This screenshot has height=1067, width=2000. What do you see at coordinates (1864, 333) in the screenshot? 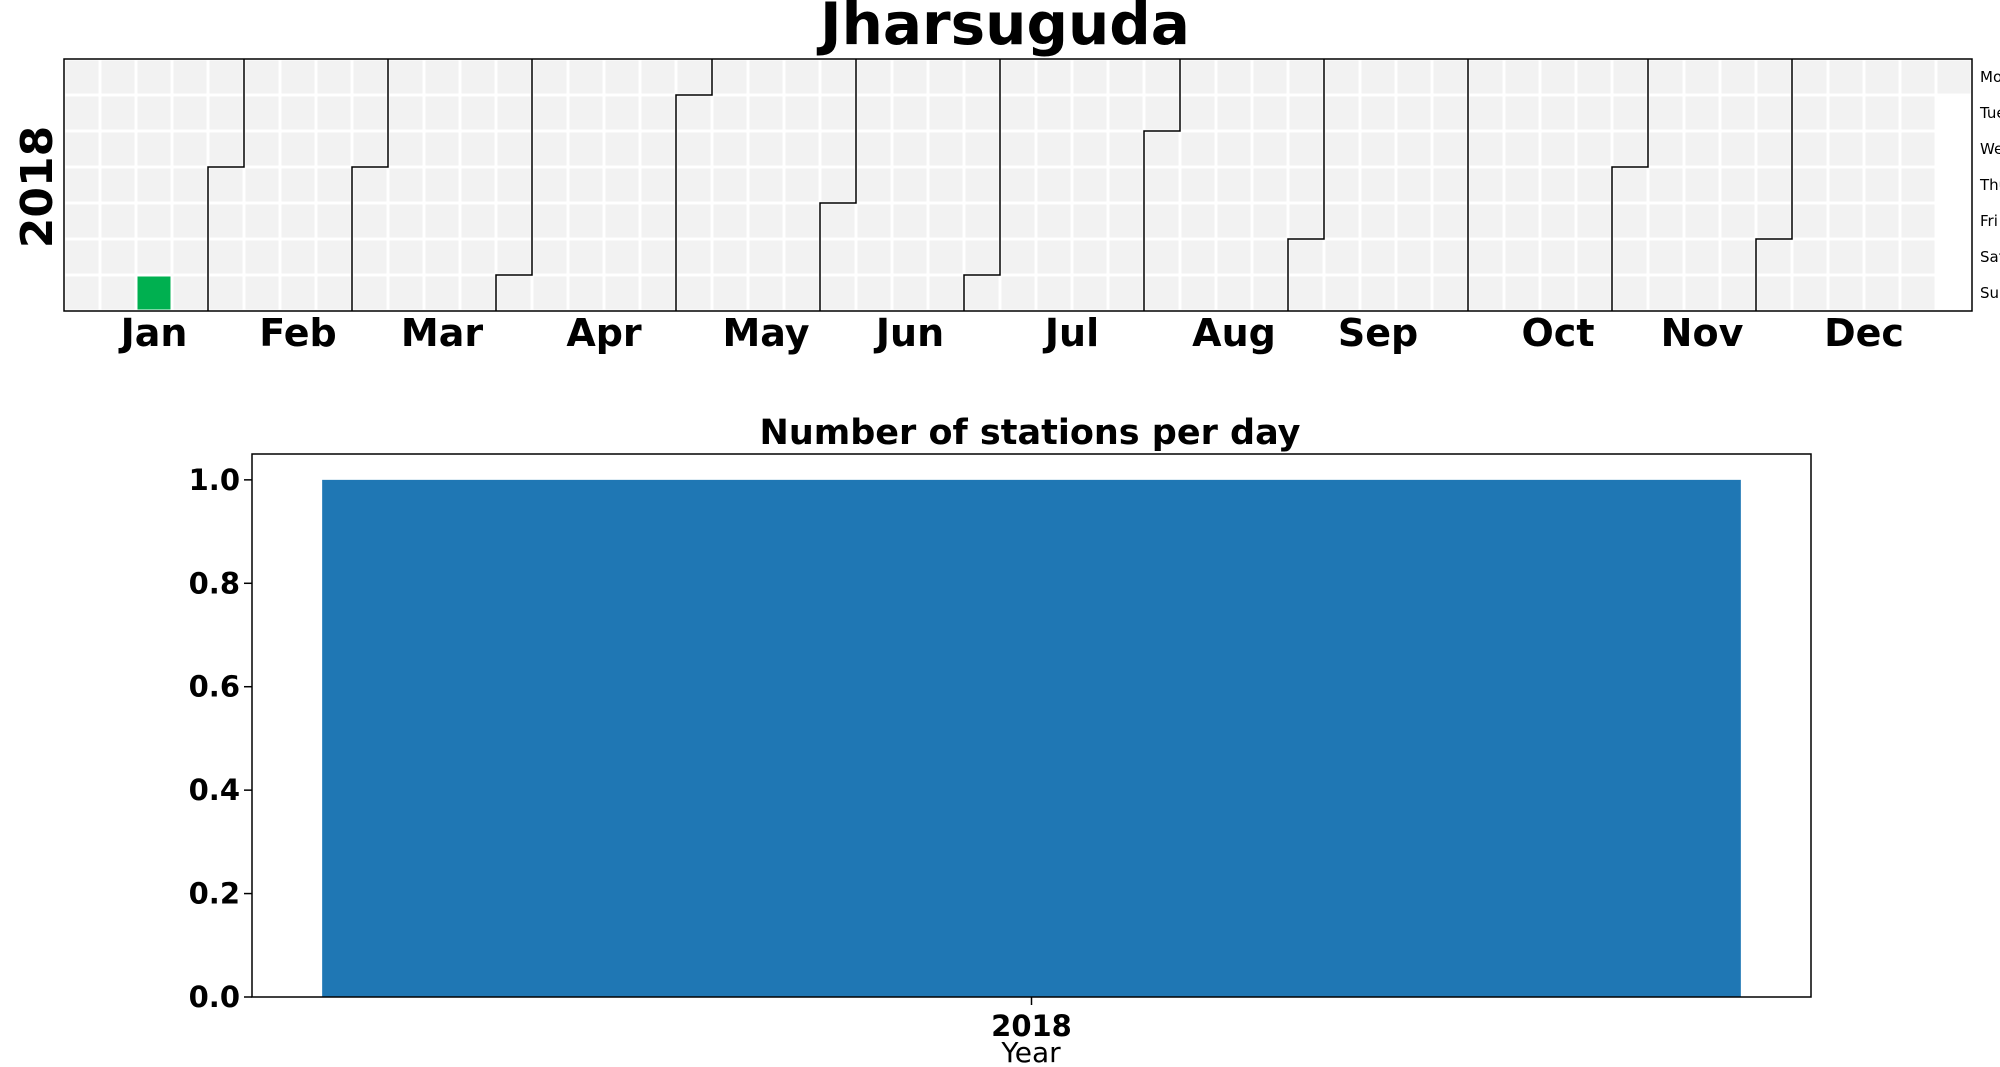
I see `month-label: Dec` at bounding box center [1864, 333].